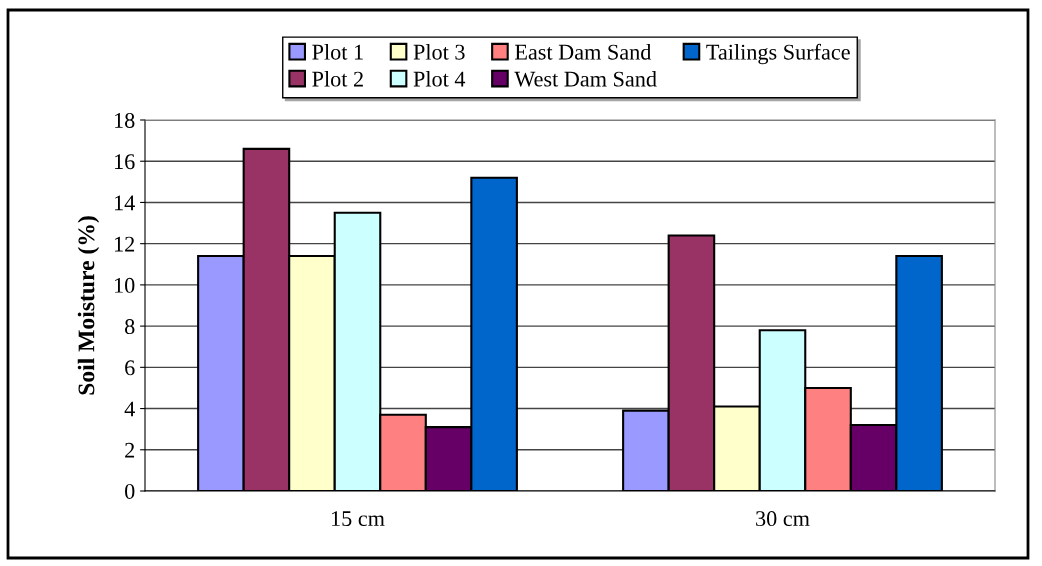  Describe the element at coordinates (130, 327) in the screenshot. I see `y-tick-label: 8` at that location.